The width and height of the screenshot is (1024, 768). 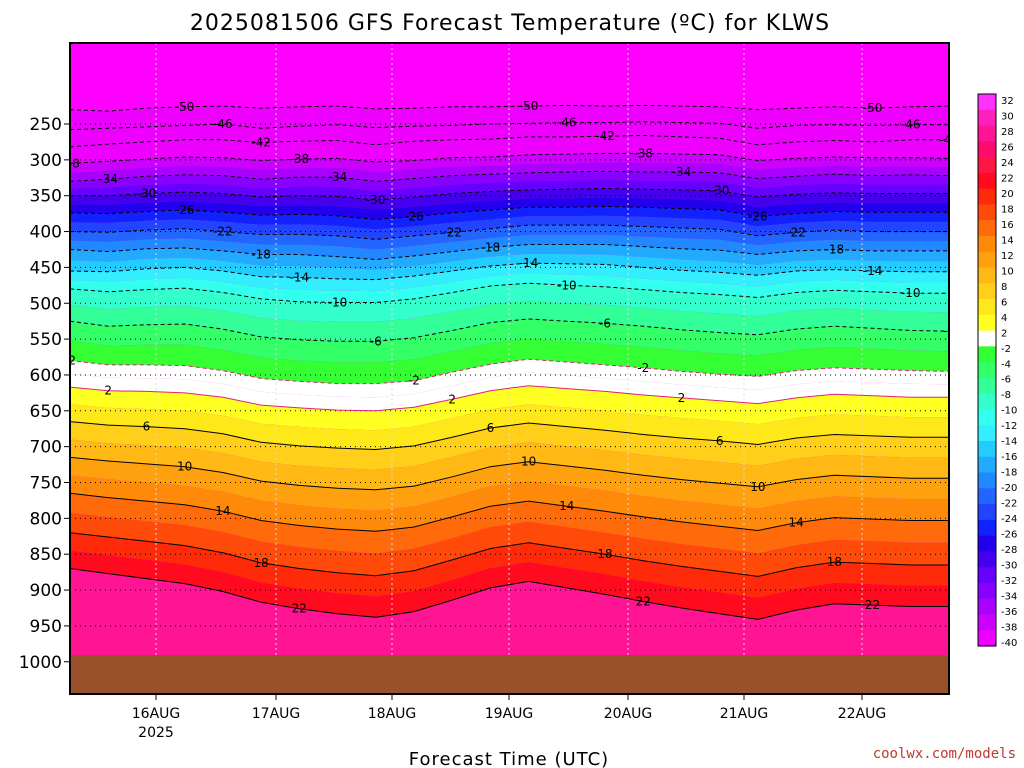 What do you see at coordinates (46, 484) in the screenshot?
I see `y-tick-label: 750` at bounding box center [46, 484].